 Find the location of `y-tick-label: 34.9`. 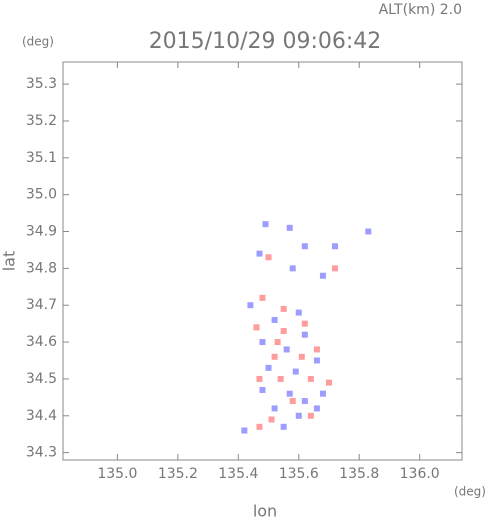

y-tick-label: 34.9 is located at coordinates (41, 232).